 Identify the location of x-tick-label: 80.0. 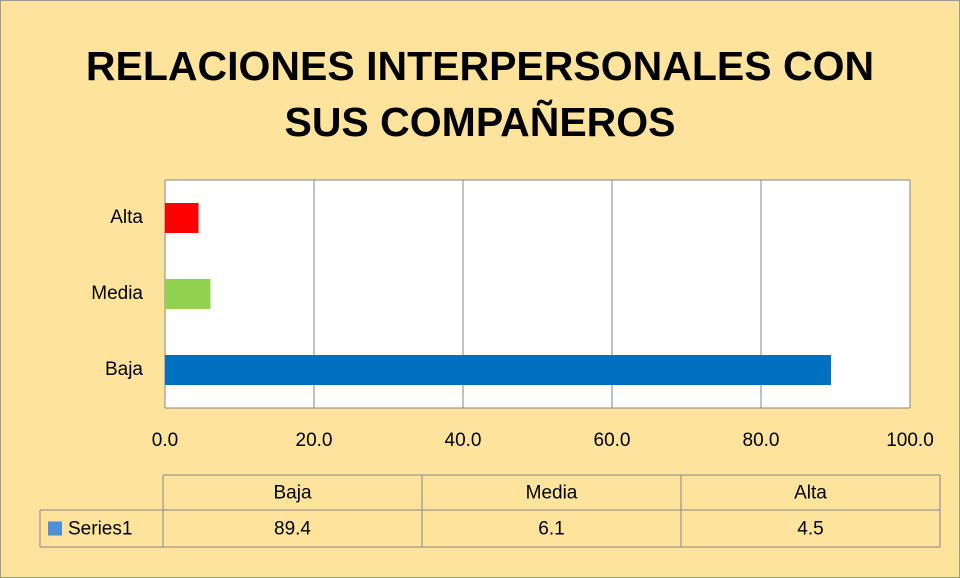
(761, 440).